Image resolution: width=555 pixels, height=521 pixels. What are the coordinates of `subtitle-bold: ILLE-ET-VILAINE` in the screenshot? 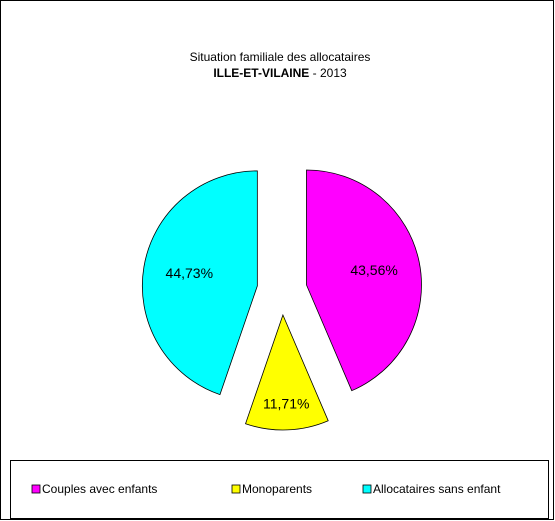 It's located at (261, 73).